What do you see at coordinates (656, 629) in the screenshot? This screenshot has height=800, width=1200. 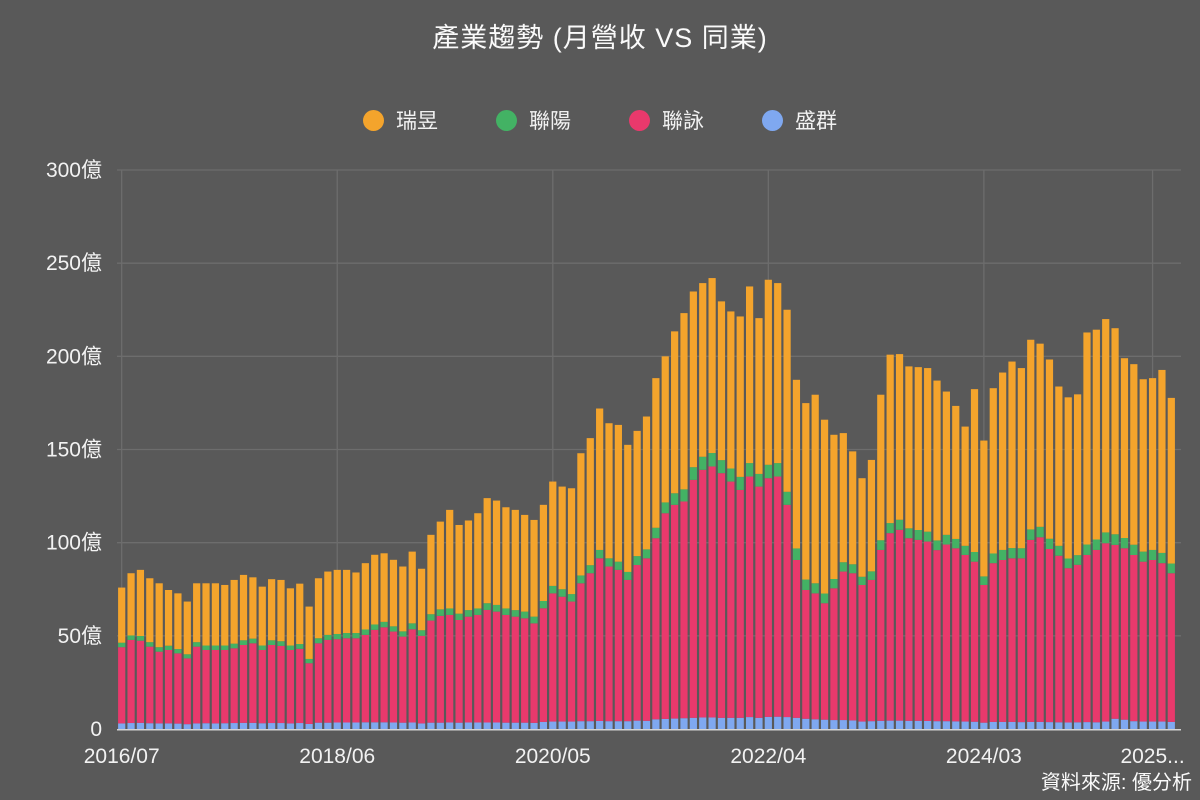 I see `bar-segment-聯詠-2021/04` at bounding box center [656, 629].